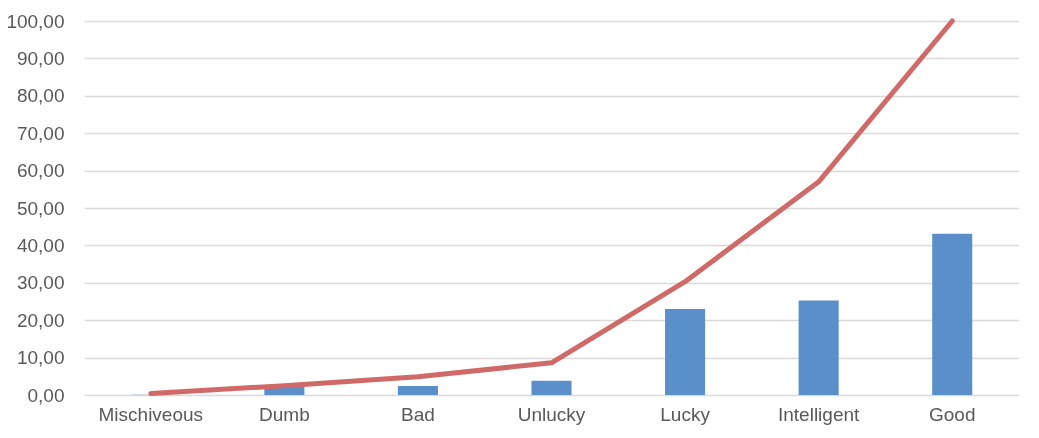 The image size is (1039, 438). What do you see at coordinates (40, 283) in the screenshot?
I see `y-tick-label: 30,00` at bounding box center [40, 283].